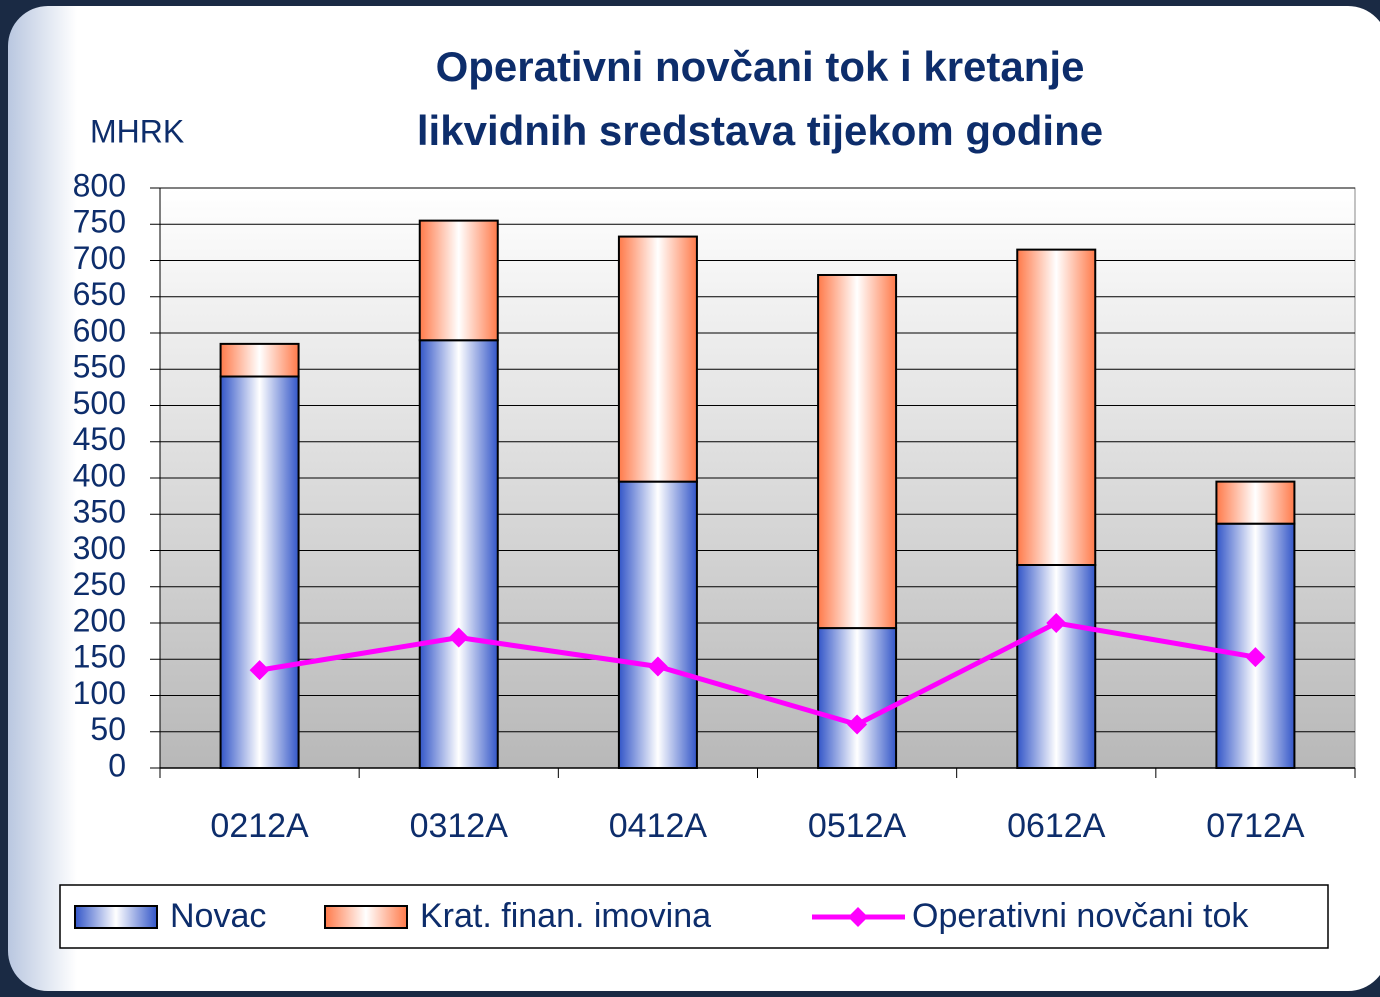  I want to click on y-tick-label: 300, so click(99, 548).